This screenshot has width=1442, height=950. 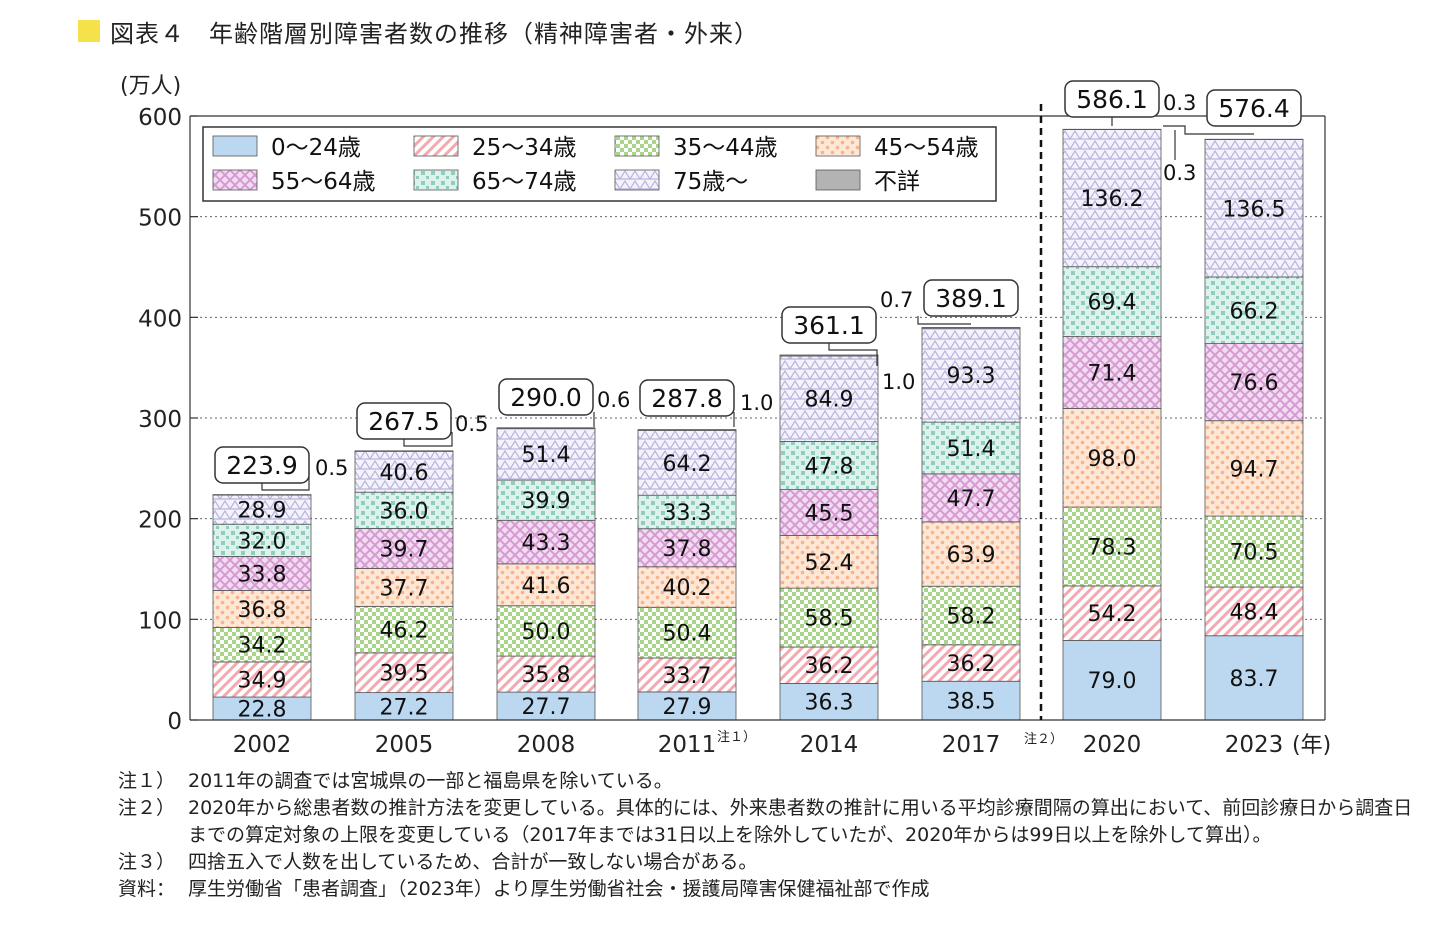 I want to click on bar-value-label: 50.4, so click(x=687, y=634).